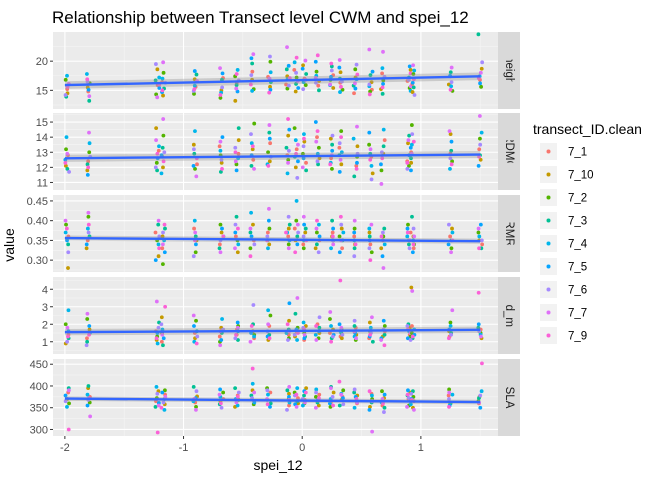  Describe the element at coordinates (37, 261) in the screenshot. I see `y-tick-label: 0.30` at that location.